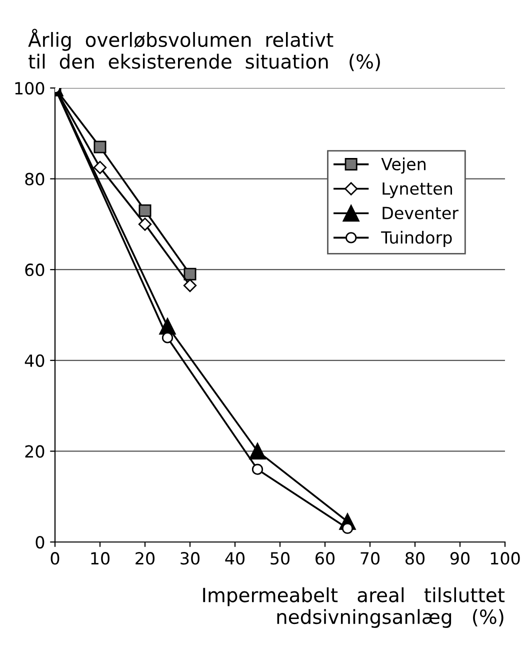 The width and height of the screenshot is (526, 646). I want to click on chart-title: Årlig overløbsvolumen relativt til den eksisterende situation (%), so click(204, 50).